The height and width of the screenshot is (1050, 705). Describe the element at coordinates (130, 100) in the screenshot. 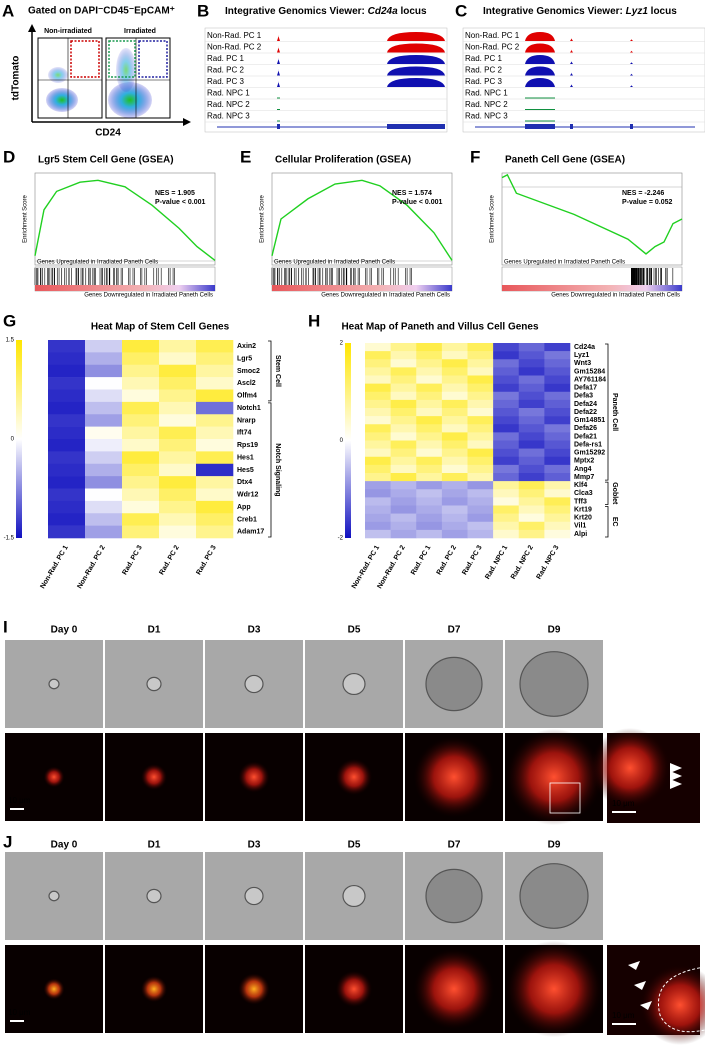

I see `density` at that location.